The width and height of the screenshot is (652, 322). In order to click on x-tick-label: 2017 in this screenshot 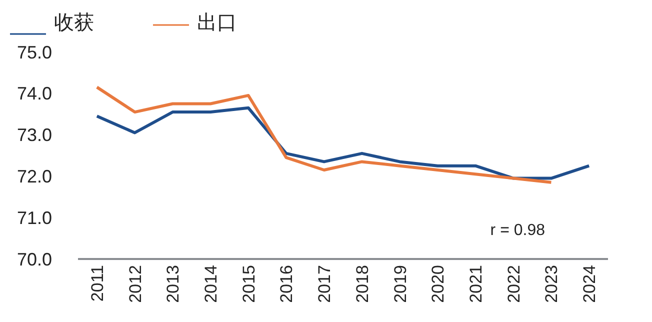, I will do `click(324, 284)`.